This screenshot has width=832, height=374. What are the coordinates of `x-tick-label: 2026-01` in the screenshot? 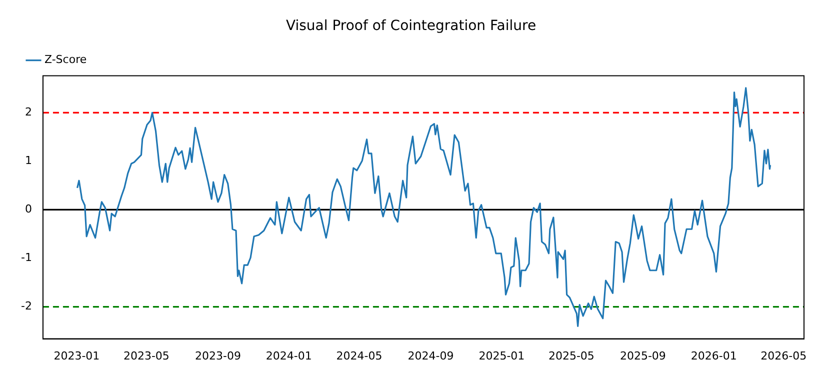 It's located at (713, 355).